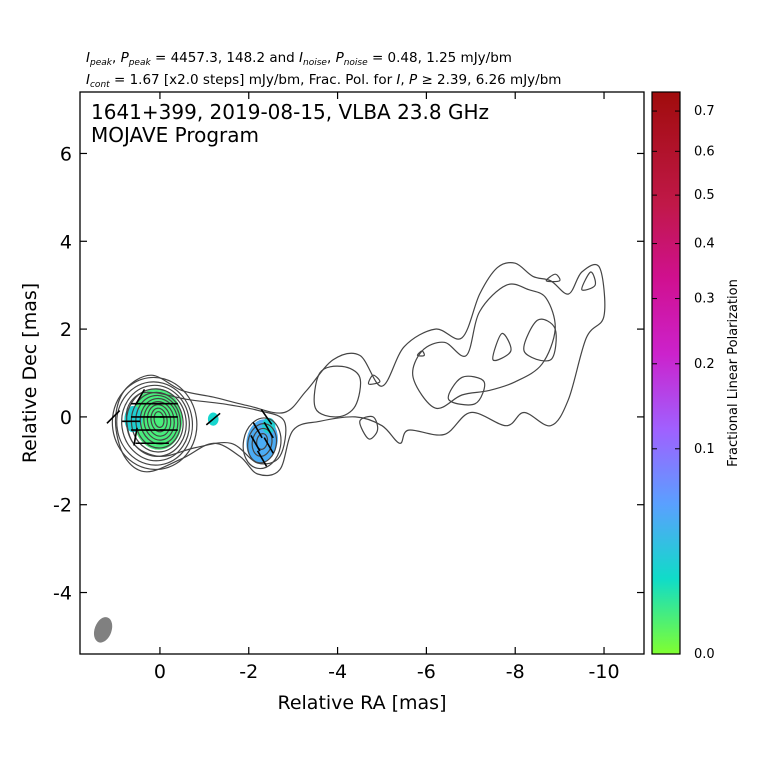  I want to click on y-tick-label: -2, so click(62, 506).